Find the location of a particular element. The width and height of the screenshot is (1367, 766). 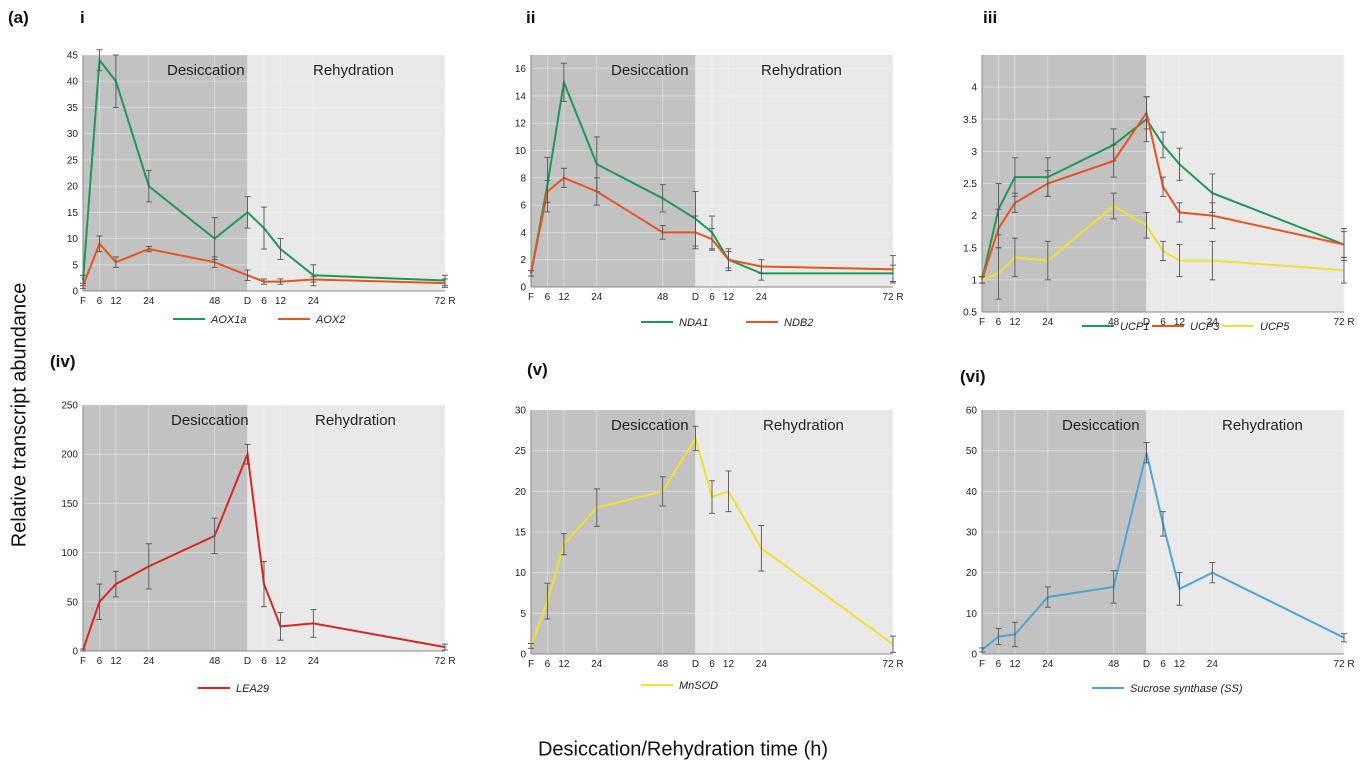

y-tick-label: 150 is located at coordinates (69, 504).